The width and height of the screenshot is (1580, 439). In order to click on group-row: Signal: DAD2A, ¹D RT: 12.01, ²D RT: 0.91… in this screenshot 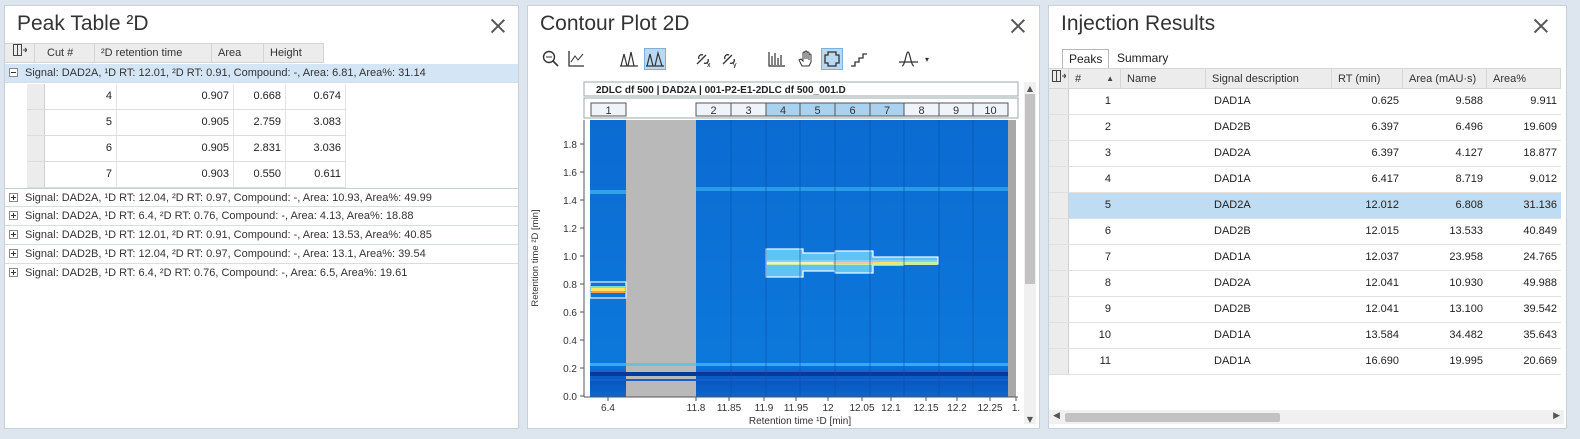, I will do `click(261, 73)`.